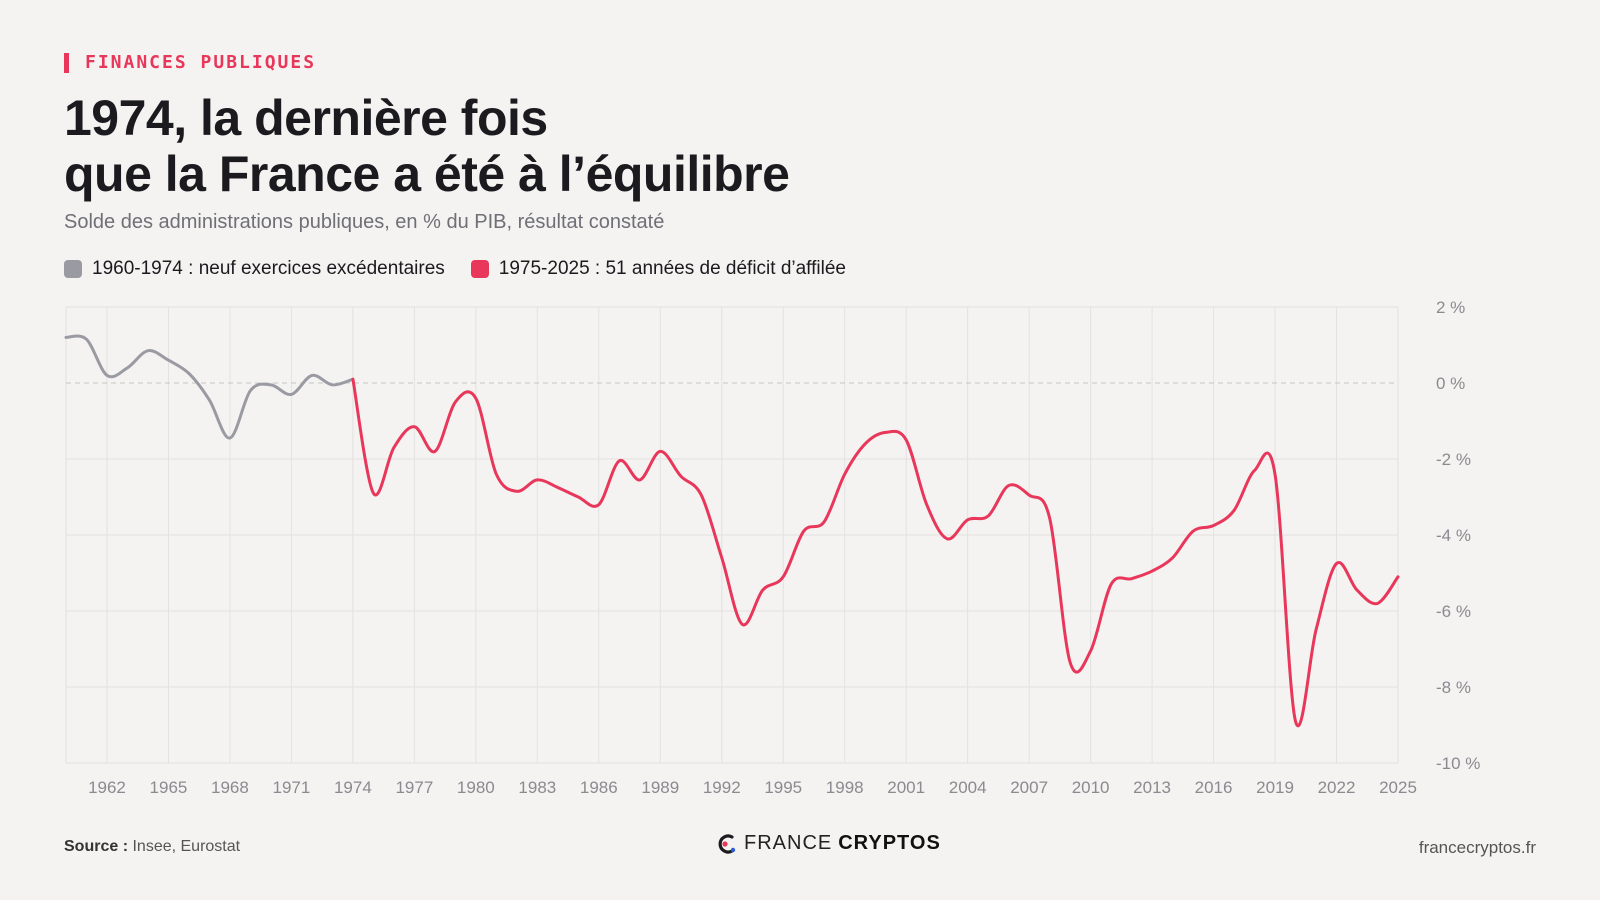 The width and height of the screenshot is (1600, 900). Describe the element at coordinates (96, 846) in the screenshot. I see `source-label: Source :` at that location.